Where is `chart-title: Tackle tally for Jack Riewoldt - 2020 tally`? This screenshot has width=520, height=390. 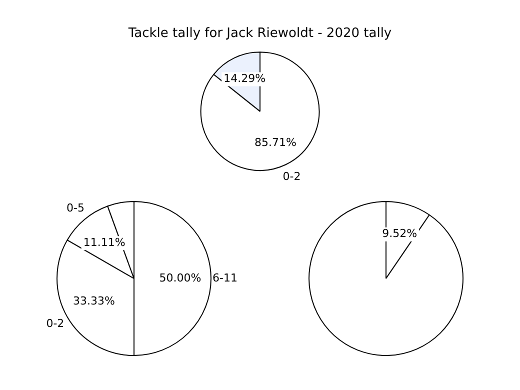
chart-title: Tackle tally for Jack Riewoldt - 2020 tally is located at coordinates (259, 34).